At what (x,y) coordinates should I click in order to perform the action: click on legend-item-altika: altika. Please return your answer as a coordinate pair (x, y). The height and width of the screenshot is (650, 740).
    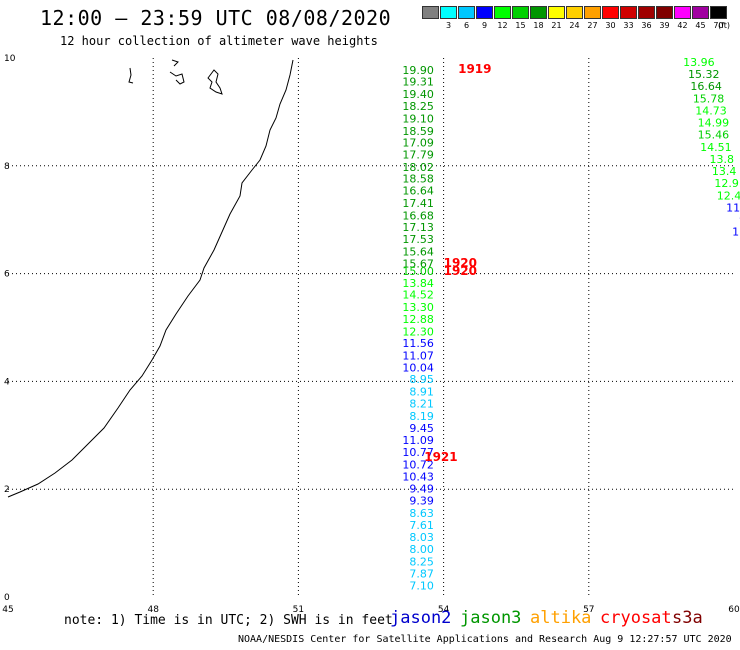
    Looking at the image, I should click on (561, 618).